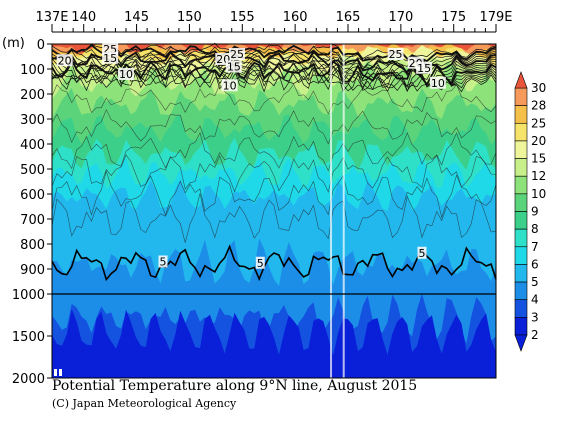  I want to click on temperature-band, so click(274, 343).